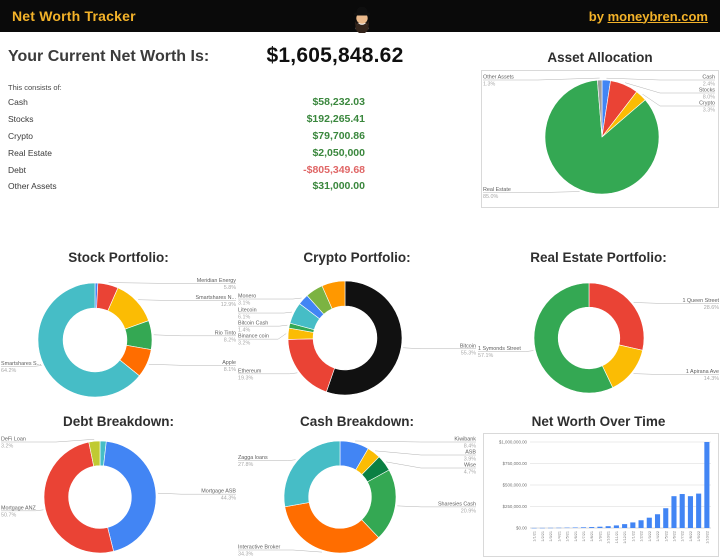  What do you see at coordinates (568, 536) in the screenshot?
I see `svg-text: 1/5/21` at bounding box center [568, 536].